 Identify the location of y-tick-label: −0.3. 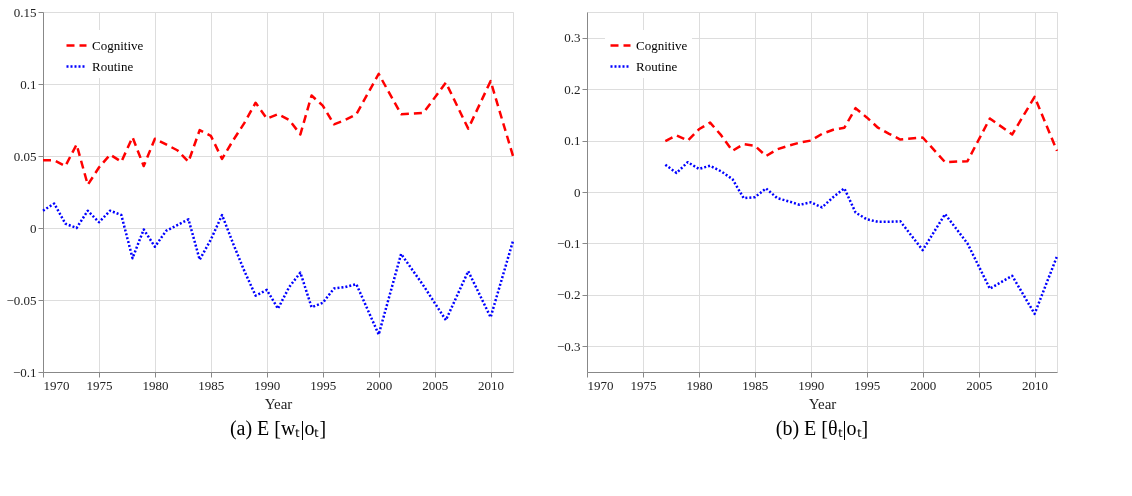
(568, 346).